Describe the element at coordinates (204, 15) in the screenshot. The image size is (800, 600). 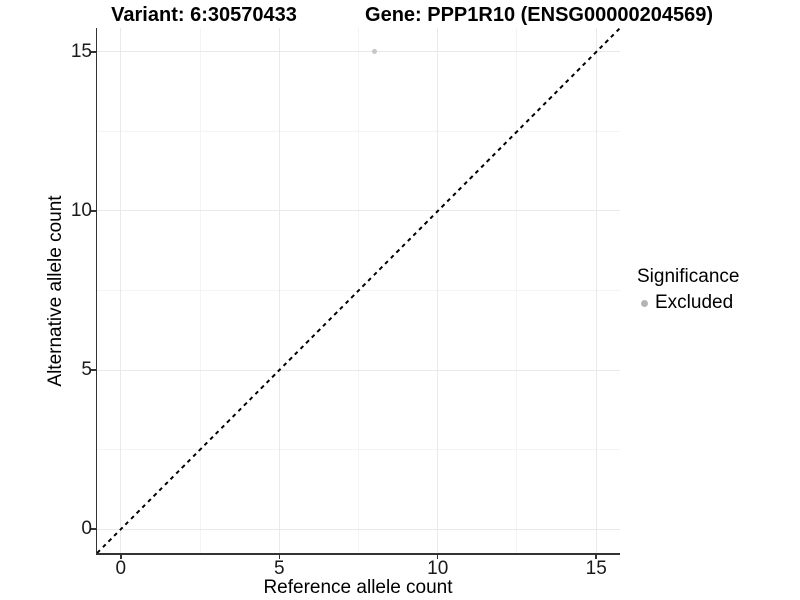
I see `plot-title-variant: Variant: 6:30570433` at that location.